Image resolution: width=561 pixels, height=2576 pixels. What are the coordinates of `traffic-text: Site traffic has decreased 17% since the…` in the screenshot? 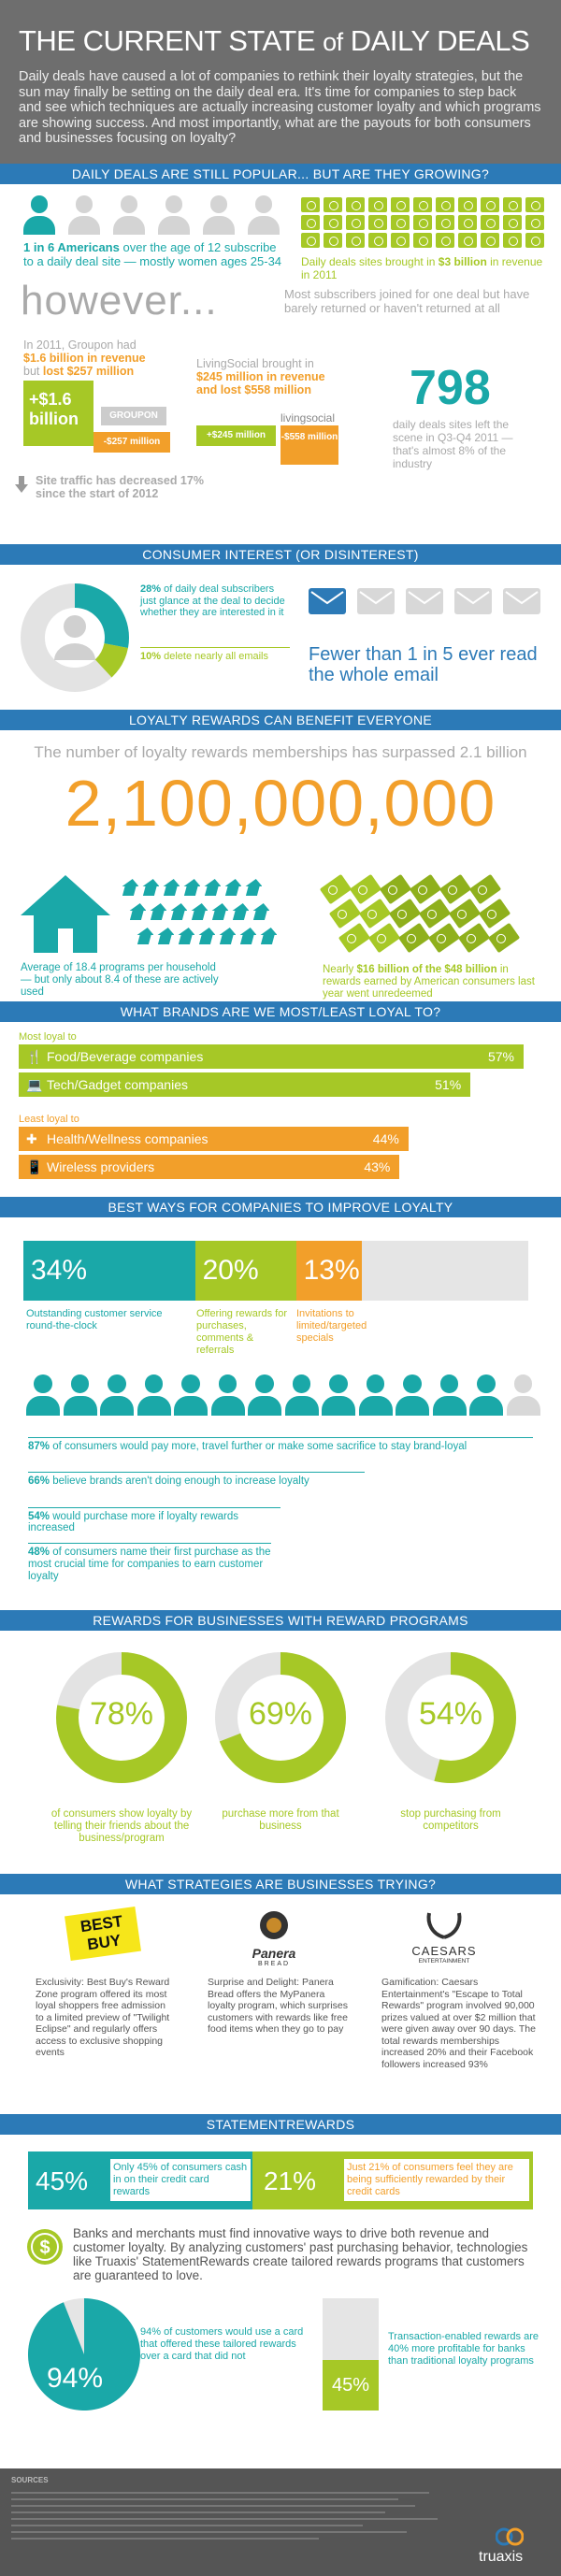 It's located at (120, 487).